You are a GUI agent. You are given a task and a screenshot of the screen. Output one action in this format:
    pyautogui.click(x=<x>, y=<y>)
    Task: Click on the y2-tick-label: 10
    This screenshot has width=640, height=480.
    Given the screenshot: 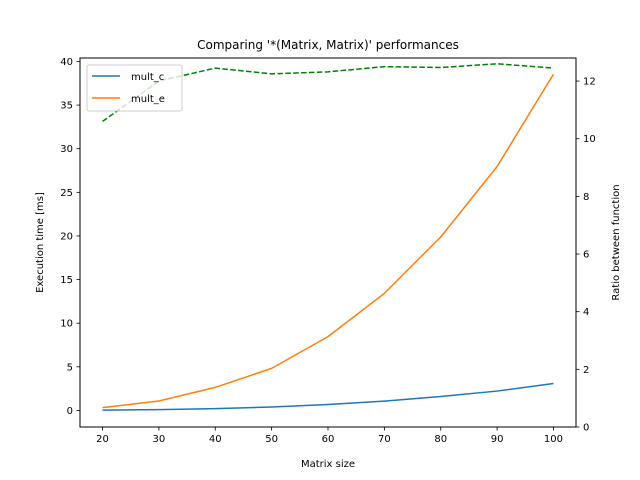 What is the action you would take?
    pyautogui.click(x=589, y=139)
    